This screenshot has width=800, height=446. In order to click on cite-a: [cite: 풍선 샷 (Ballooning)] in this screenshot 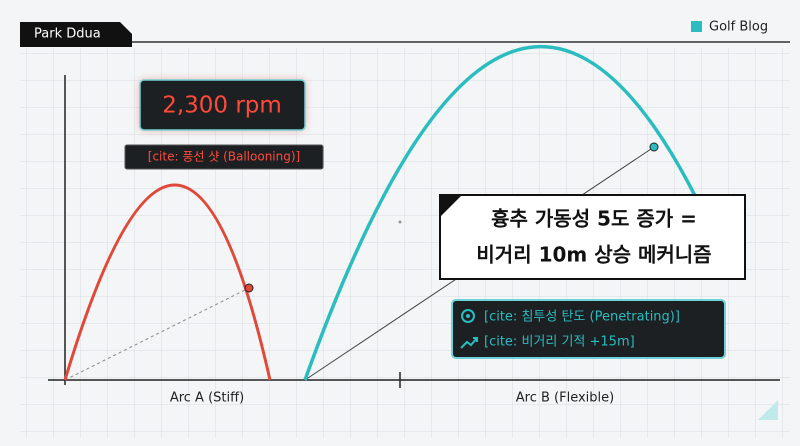, I will do `click(224, 157)`.